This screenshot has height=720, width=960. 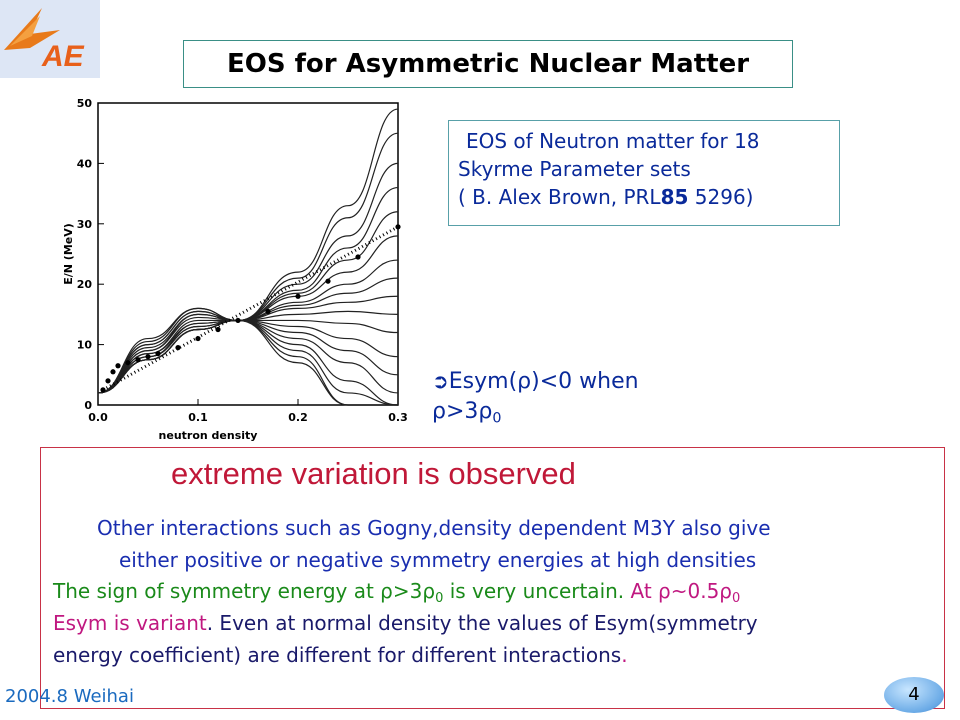 I want to click on y-axis-label: E/N (MeV), so click(x=68, y=254).